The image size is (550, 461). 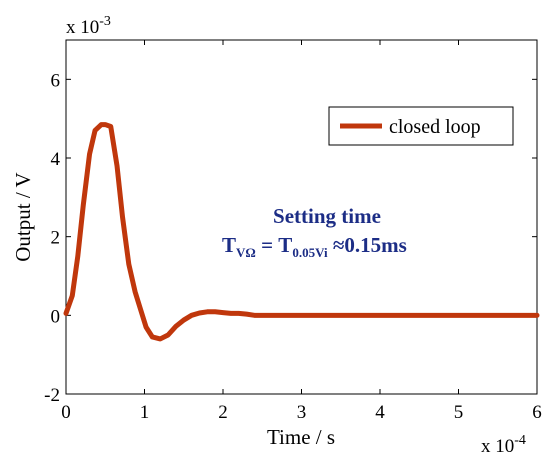 I want to click on annotation-title: Setting time, so click(x=327, y=216).